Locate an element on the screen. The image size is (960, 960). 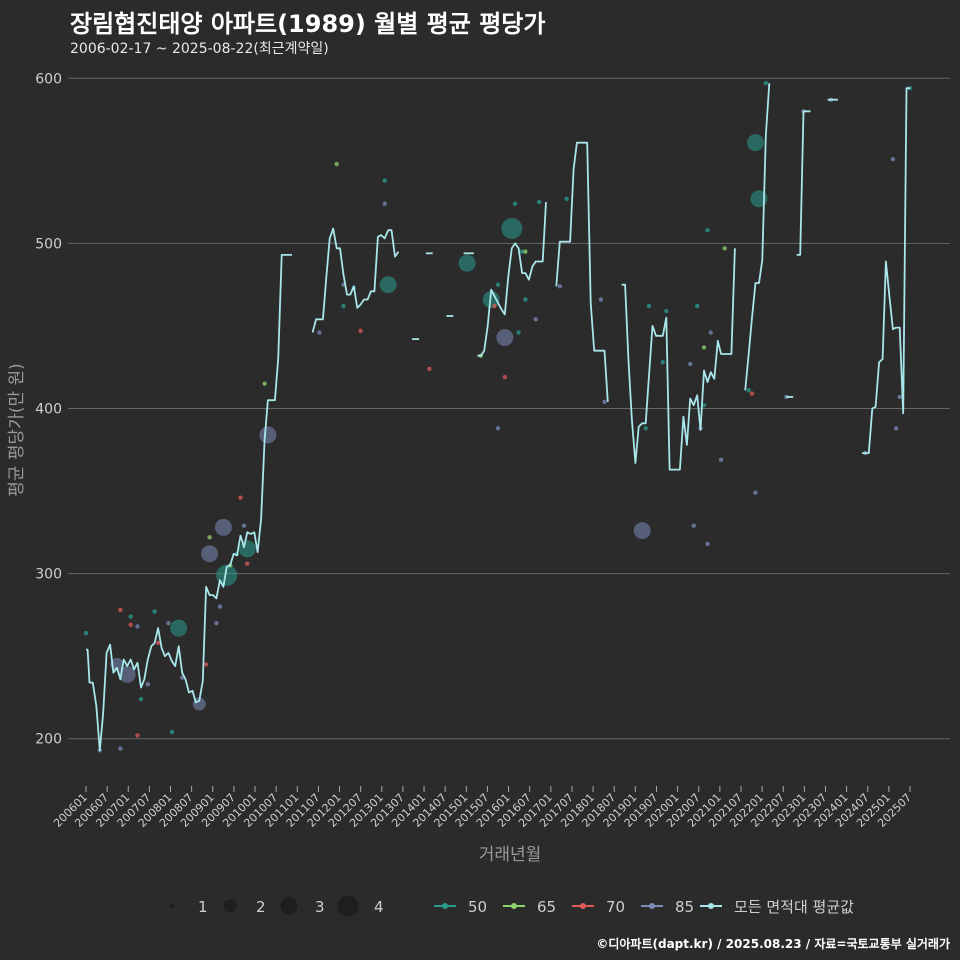
y-tick-label: 300 is located at coordinates (48, 575).